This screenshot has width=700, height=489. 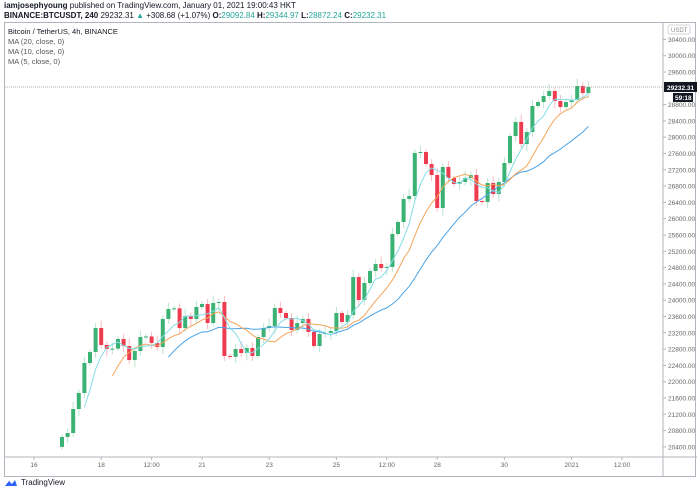 What do you see at coordinates (36, 51) in the screenshot?
I see `legend-ma10: MA (10, close, 0)` at bounding box center [36, 51].